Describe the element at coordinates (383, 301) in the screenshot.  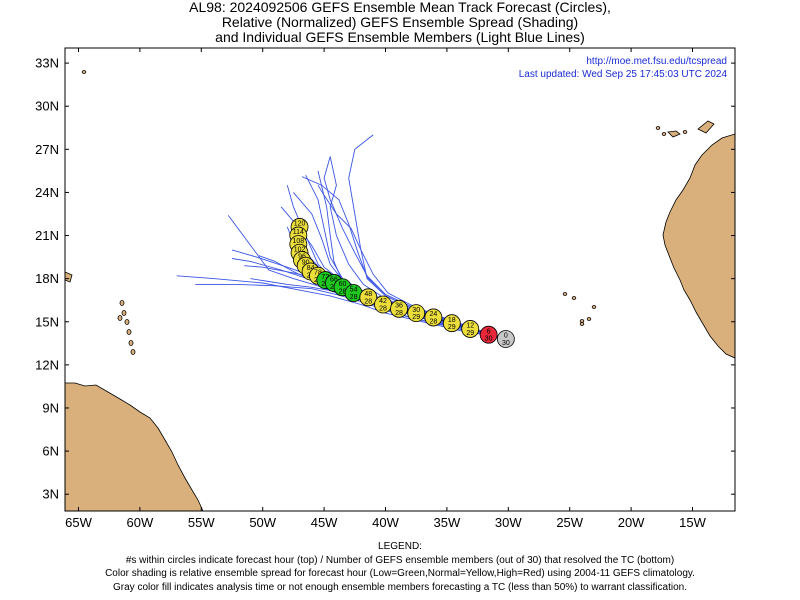
I see `forecast-hour-label: 42` at that location.